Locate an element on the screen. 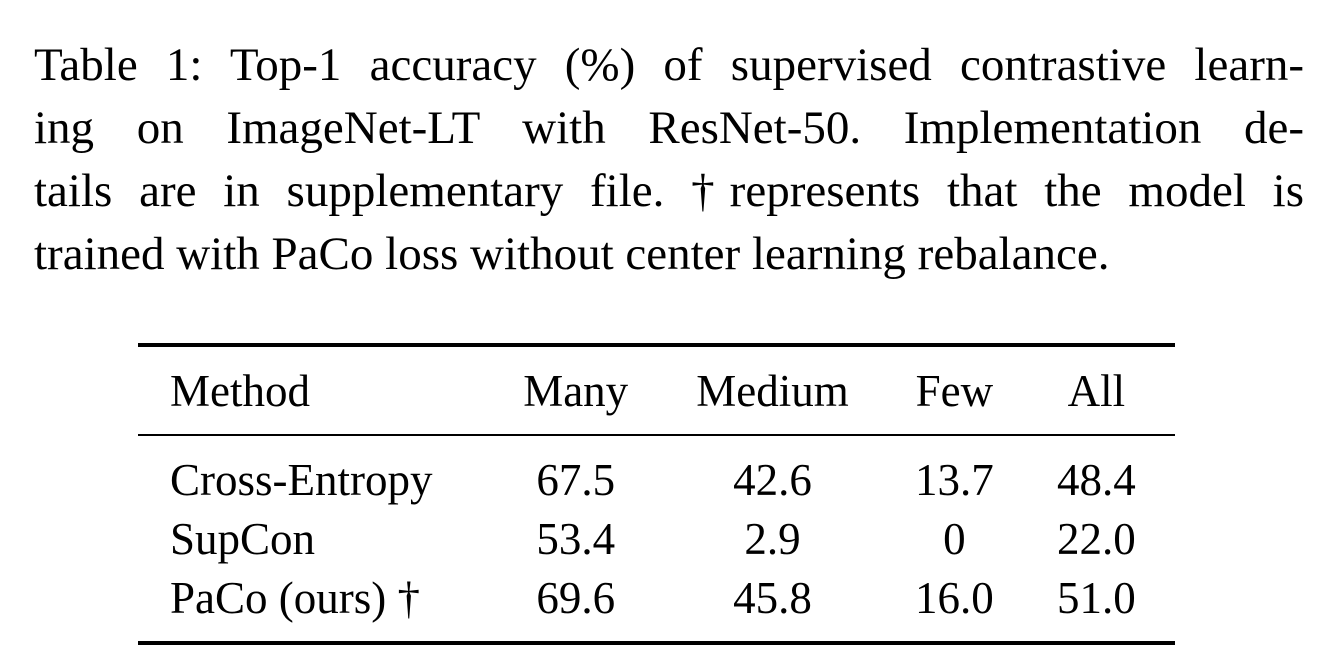 Image resolution: width=1333 pixels, height=658 pixels. table-row: PaCo (ours) † 69.6 45.8 16.0 51.0 is located at coordinates (656, 605).